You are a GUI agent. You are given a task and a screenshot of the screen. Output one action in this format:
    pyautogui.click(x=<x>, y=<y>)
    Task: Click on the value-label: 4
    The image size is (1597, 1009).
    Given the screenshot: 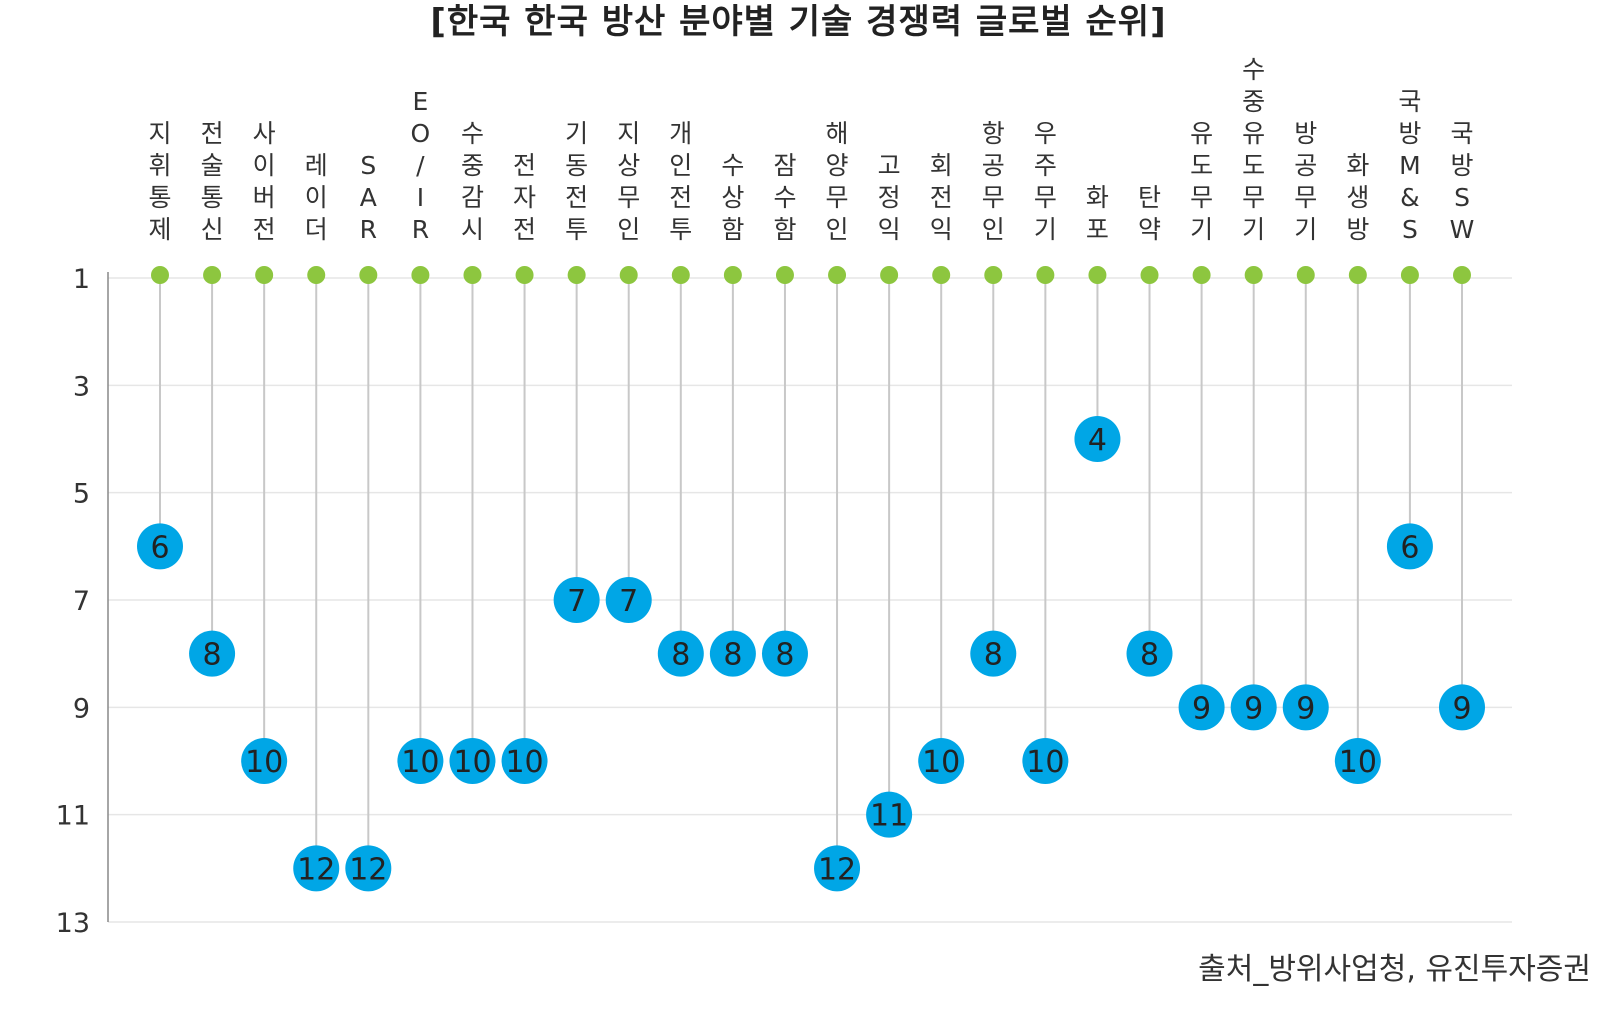 What is the action you would take?
    pyautogui.click(x=1097, y=440)
    